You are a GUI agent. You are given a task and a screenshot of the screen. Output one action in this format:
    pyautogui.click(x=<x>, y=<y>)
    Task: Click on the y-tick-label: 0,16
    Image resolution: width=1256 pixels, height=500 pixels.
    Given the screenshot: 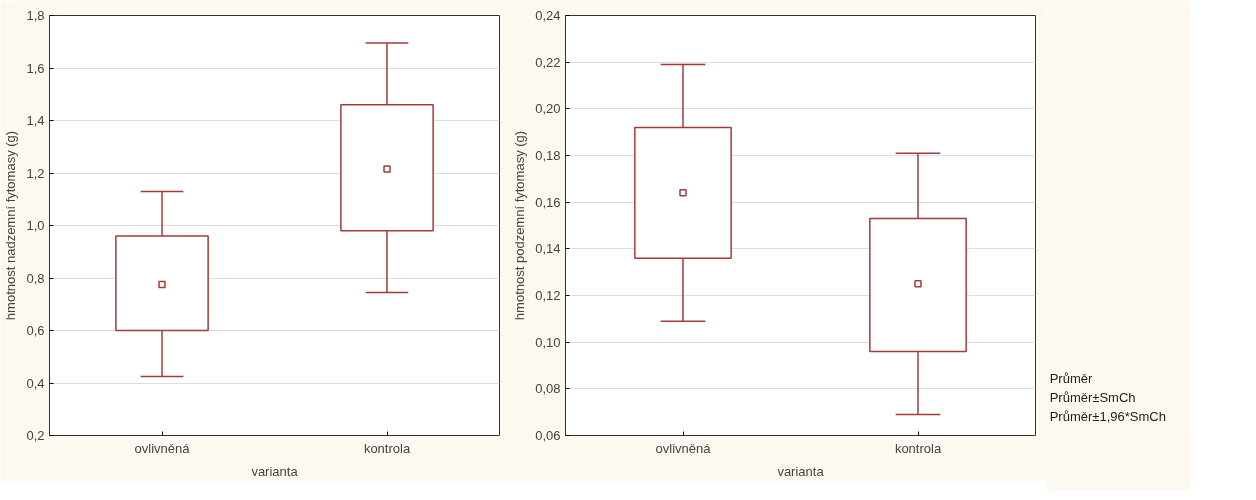 What is the action you would take?
    pyautogui.click(x=548, y=202)
    